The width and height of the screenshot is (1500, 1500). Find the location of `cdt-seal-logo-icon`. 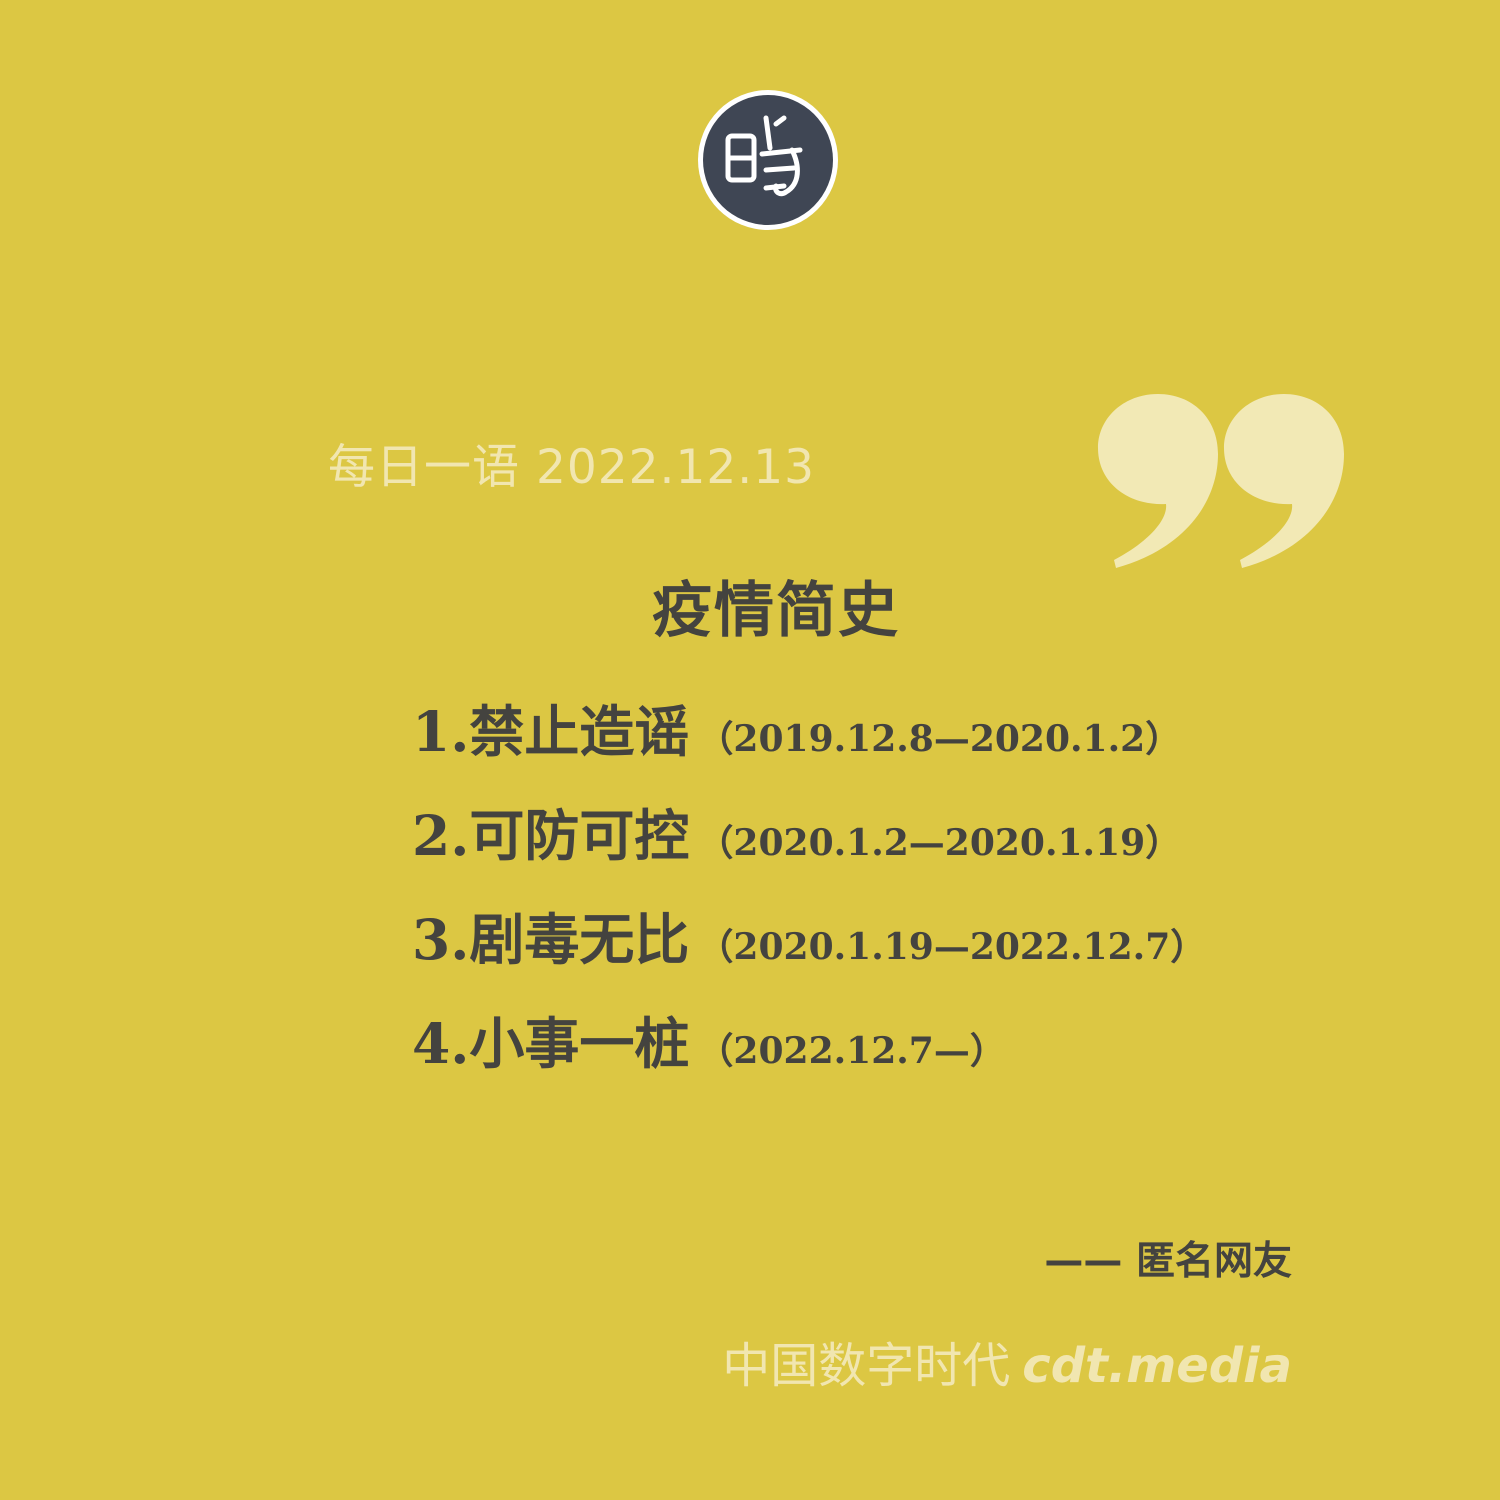

cdt-seal-logo-icon is located at coordinates (768, 160).